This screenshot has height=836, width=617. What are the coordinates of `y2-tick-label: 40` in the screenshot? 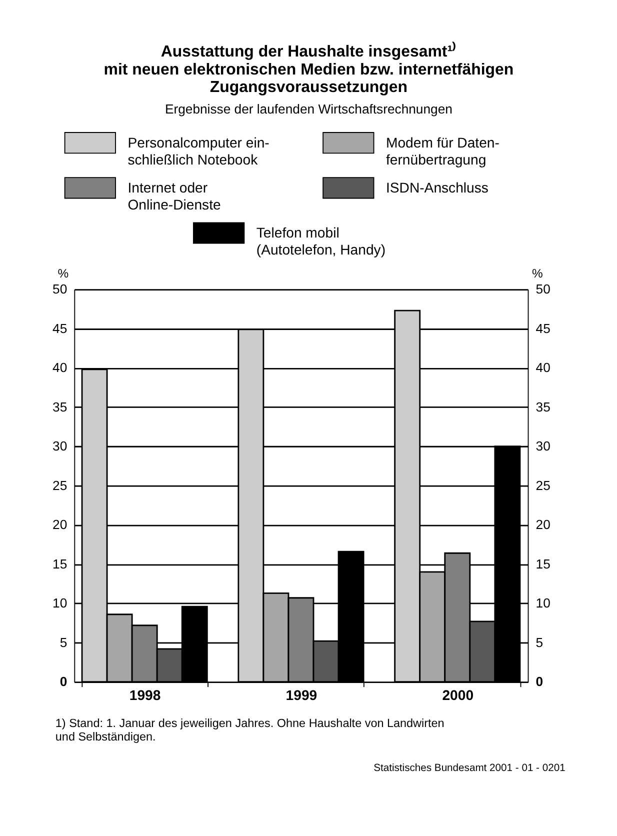 It's located at (543, 368).